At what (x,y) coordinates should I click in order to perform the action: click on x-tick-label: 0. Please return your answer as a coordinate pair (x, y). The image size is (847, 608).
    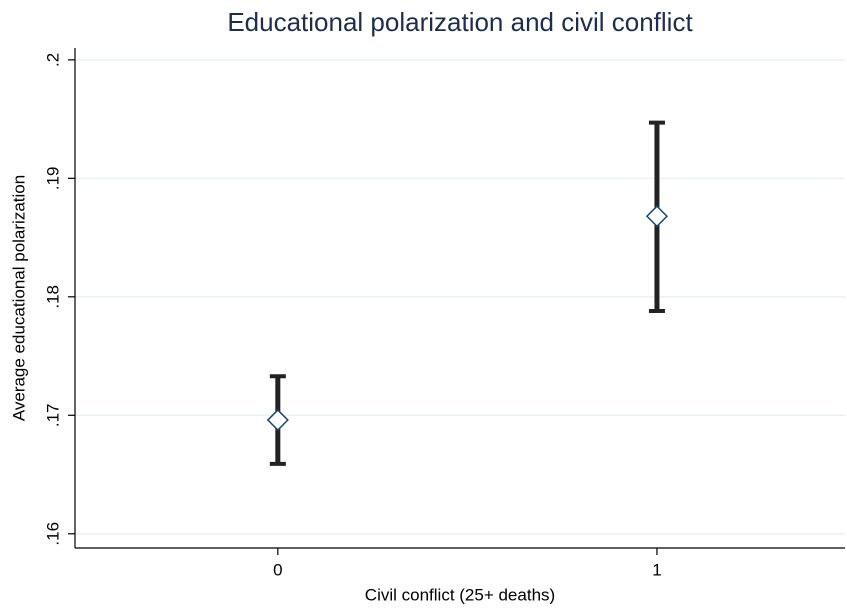
    Looking at the image, I should click on (277, 569).